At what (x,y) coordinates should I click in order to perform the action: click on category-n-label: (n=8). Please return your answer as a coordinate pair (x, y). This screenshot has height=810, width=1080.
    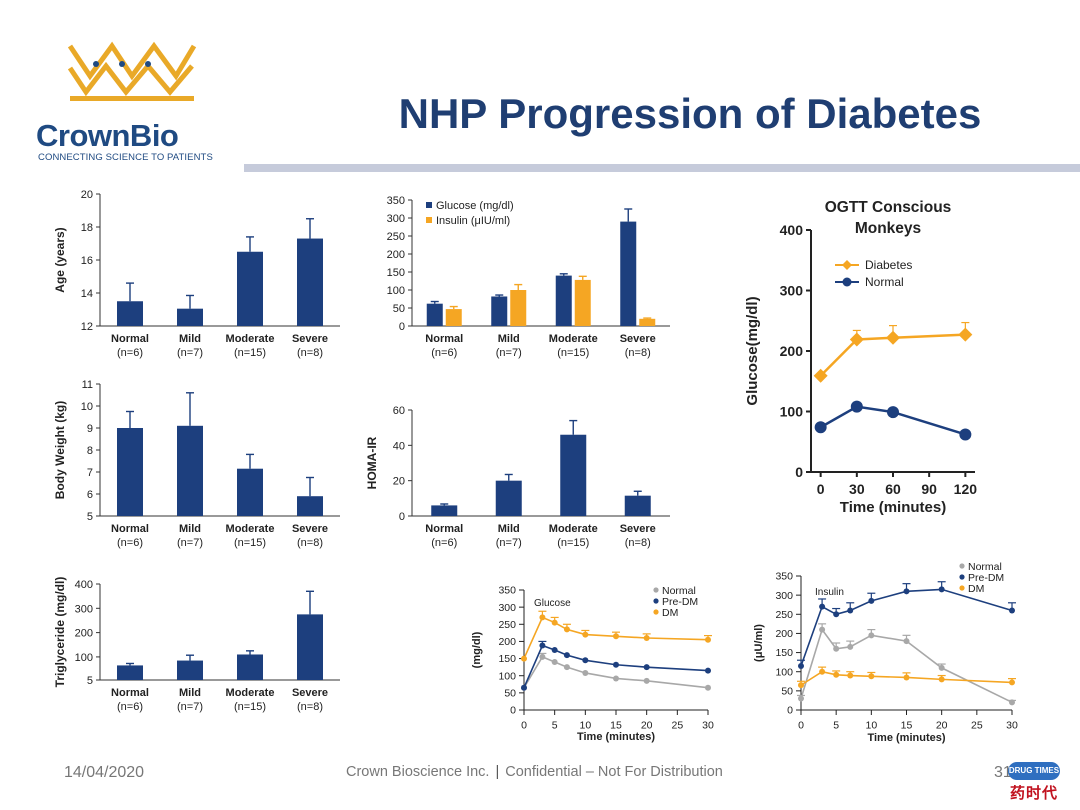
    Looking at the image, I should click on (310, 543).